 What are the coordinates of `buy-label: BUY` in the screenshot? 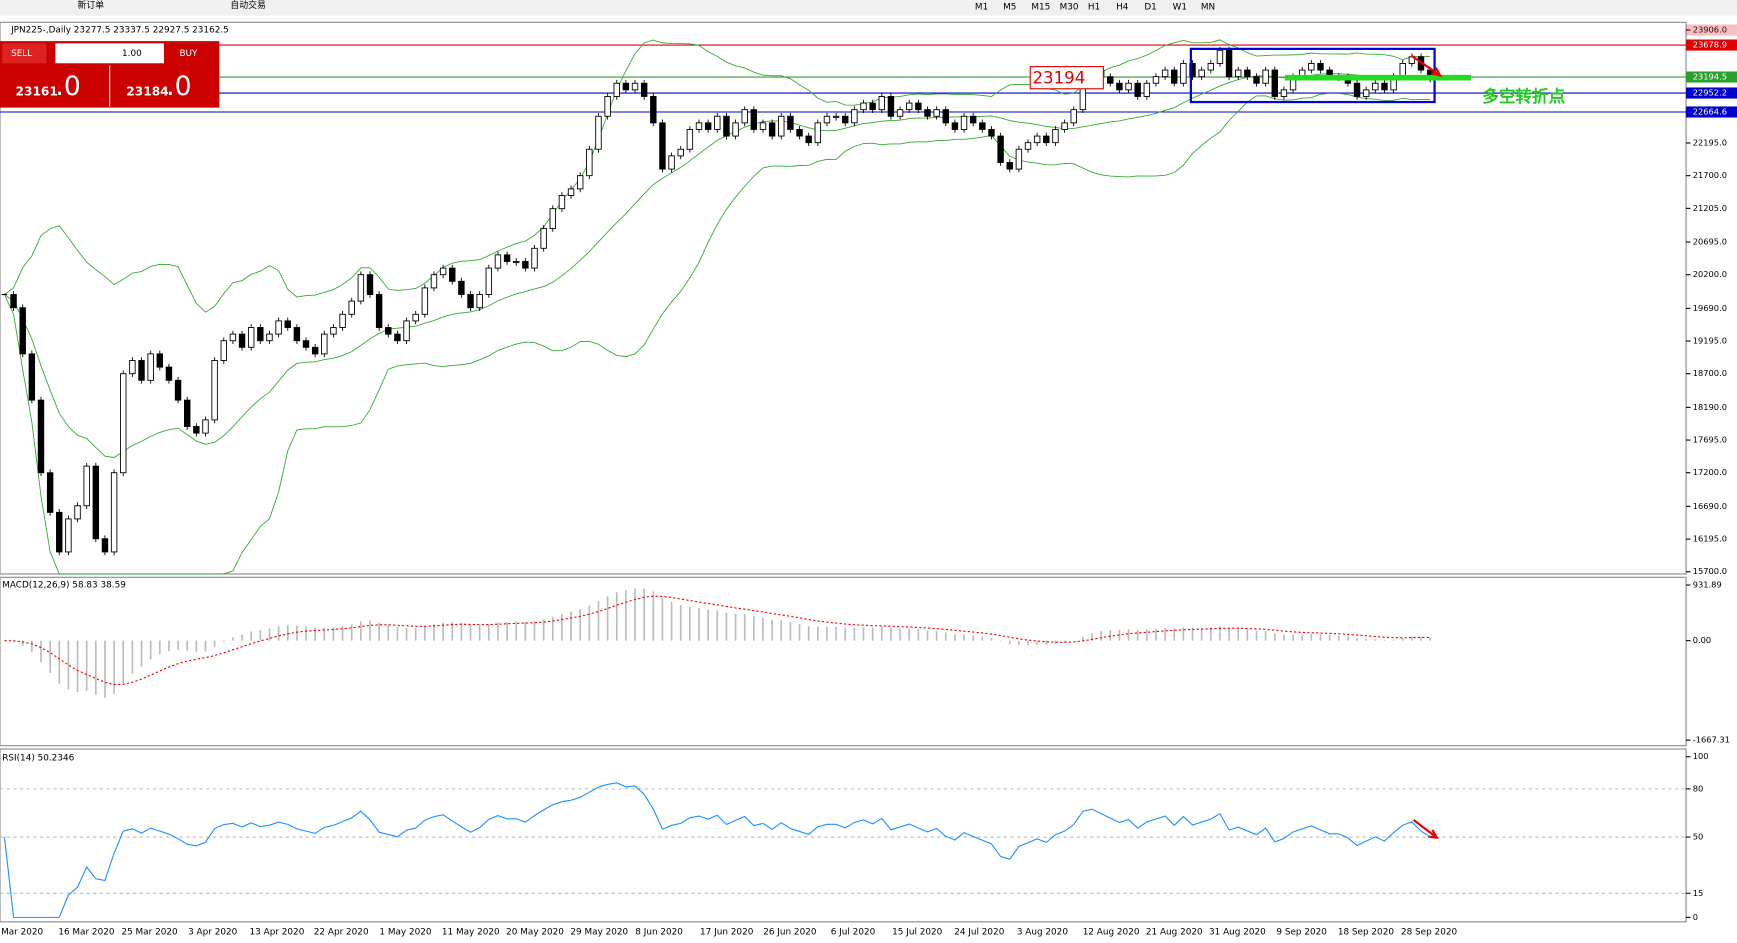 It's located at (188, 54).